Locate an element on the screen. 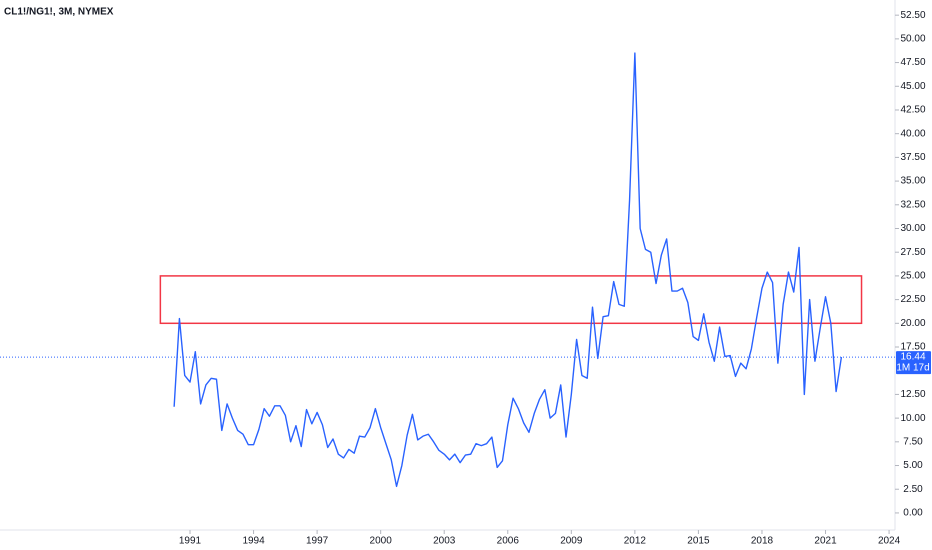  y-tick-label: 40.00 is located at coordinates (912, 133).